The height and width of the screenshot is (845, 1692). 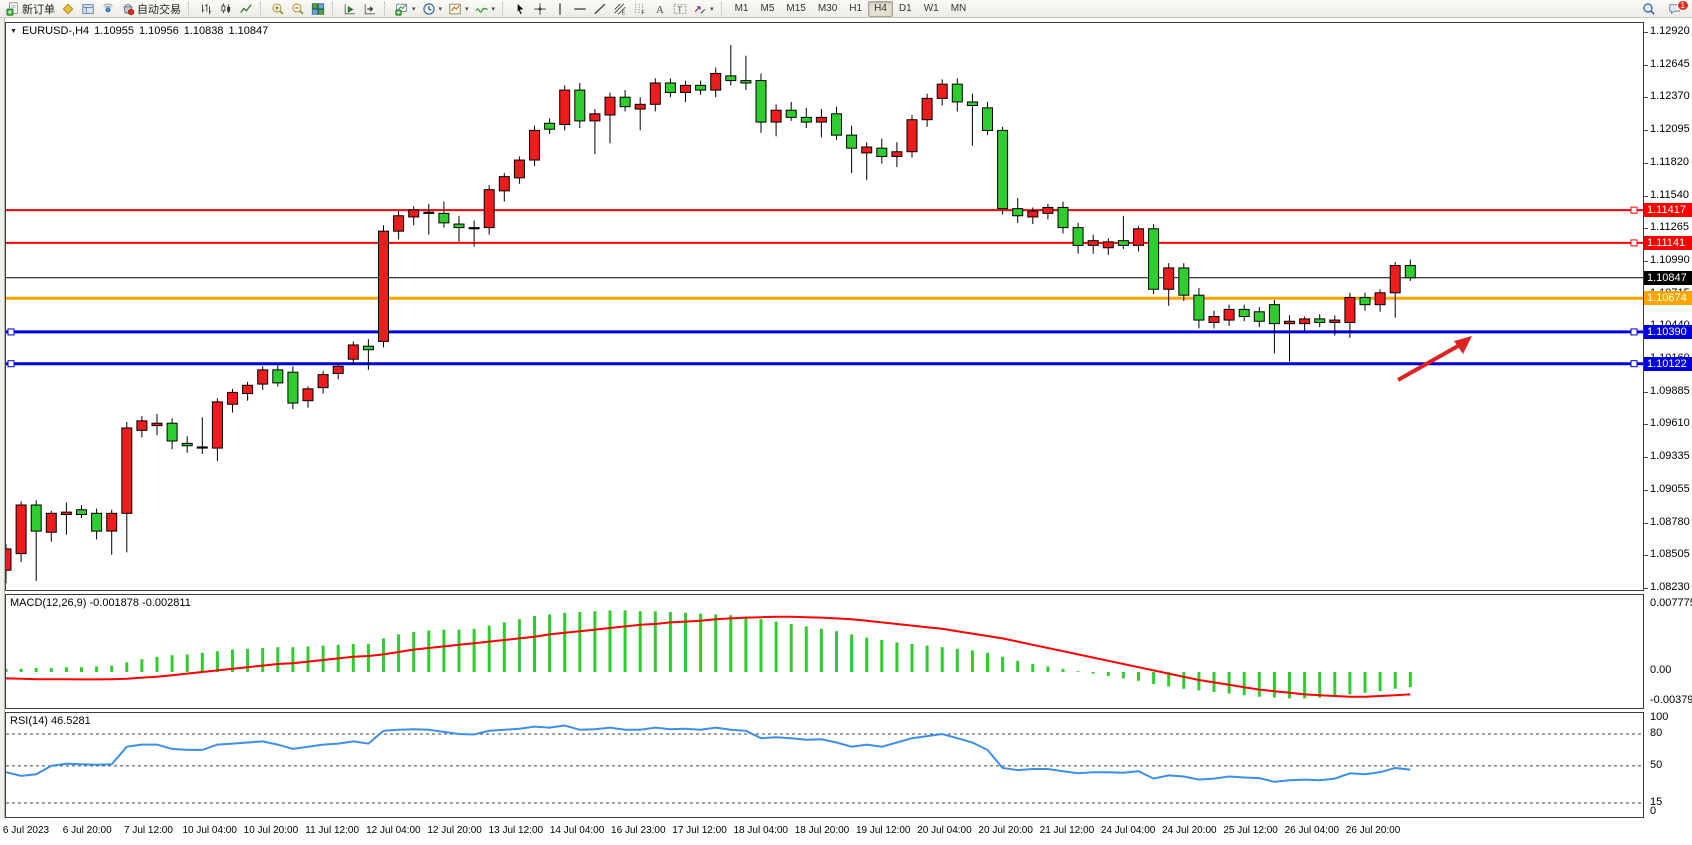 What do you see at coordinates (540, 9) in the screenshot?
I see `toolbar-button-crosshair` at bounding box center [540, 9].